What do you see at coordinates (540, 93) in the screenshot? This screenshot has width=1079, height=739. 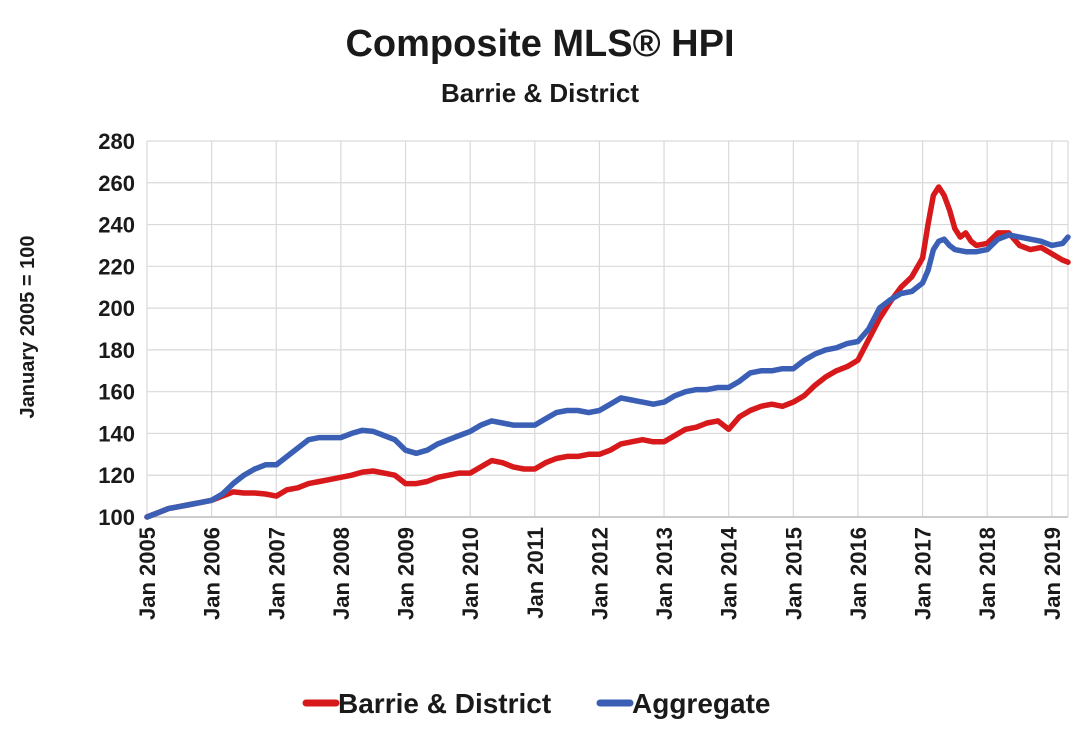 I see `chart-subtitle: Barrie & District` at bounding box center [540, 93].